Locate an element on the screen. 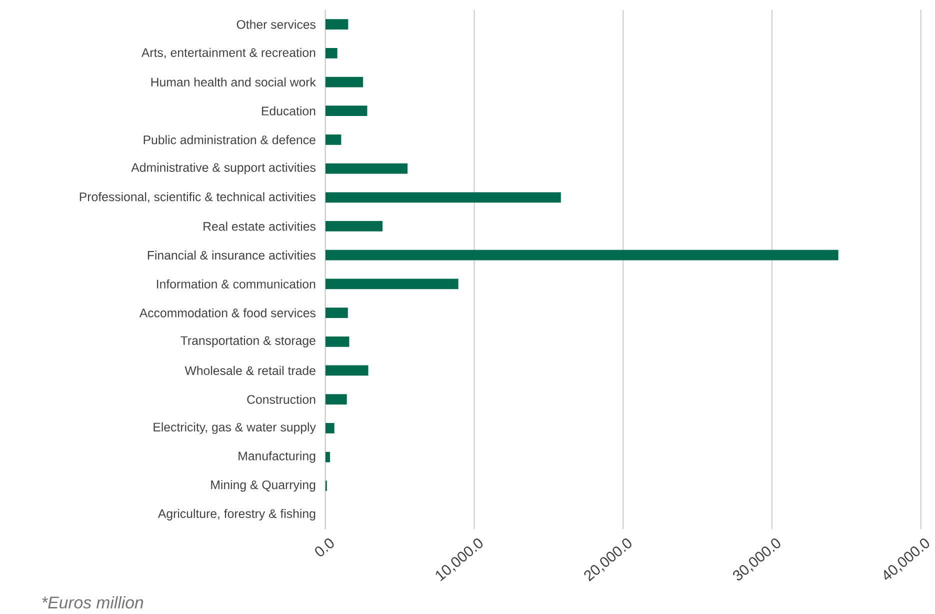  y-tick-label: Electricity, gas & water supply is located at coordinates (235, 428).